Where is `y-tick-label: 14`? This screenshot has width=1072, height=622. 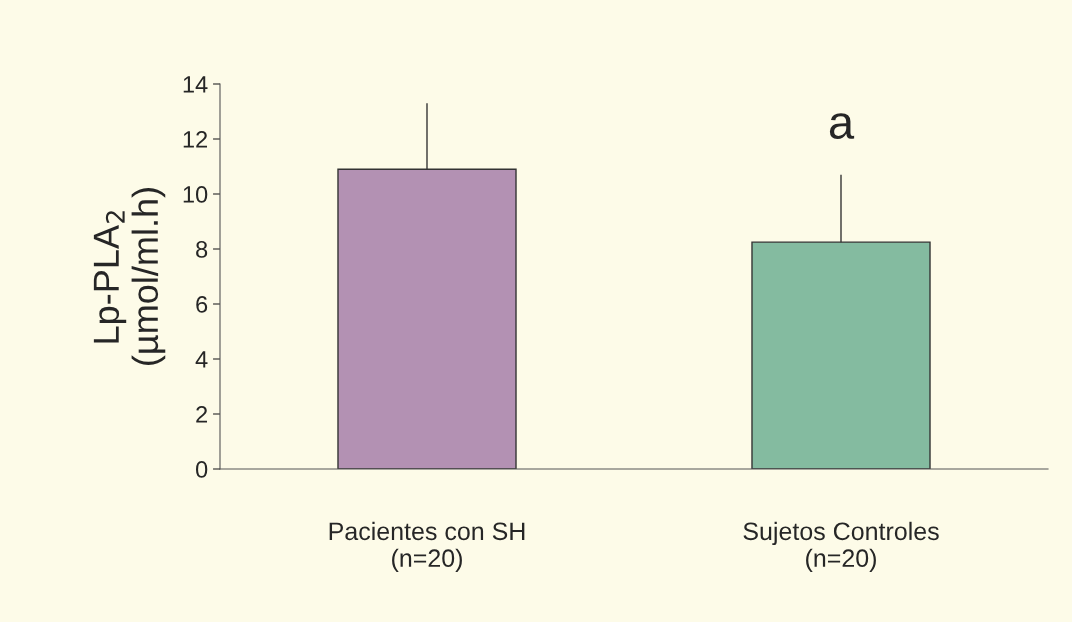
y-tick-label: 14 is located at coordinates (195, 84).